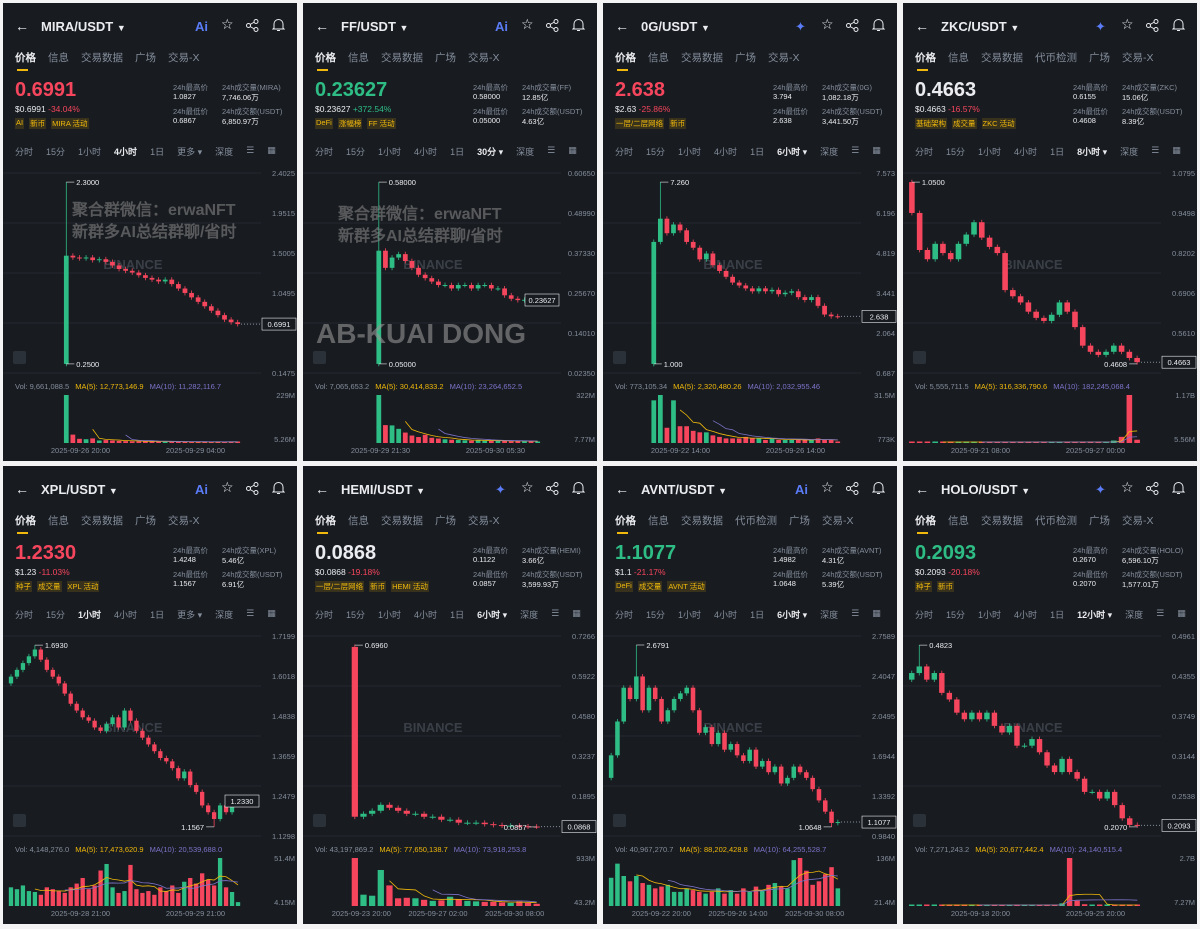  Describe the element at coordinates (410, 586) in the screenshot. I see `tag: HEMI 活动` at that location.